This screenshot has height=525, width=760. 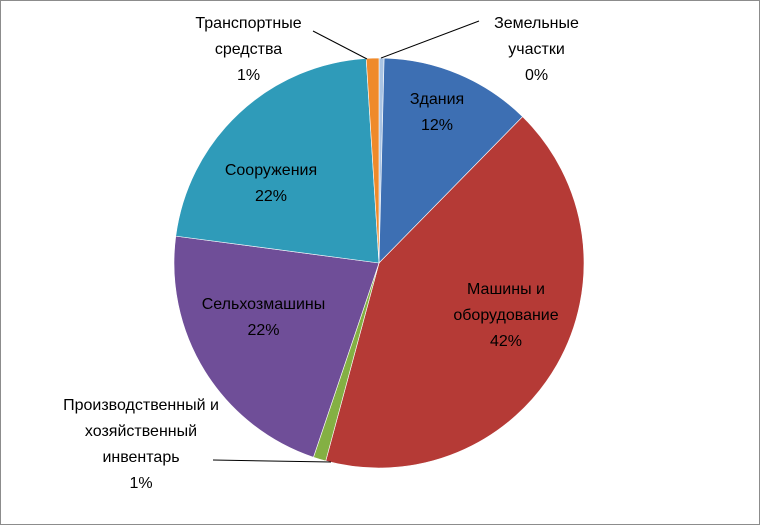 What do you see at coordinates (263, 304) in the screenshot?
I see `category-label: Сельхозмашины` at bounding box center [263, 304].